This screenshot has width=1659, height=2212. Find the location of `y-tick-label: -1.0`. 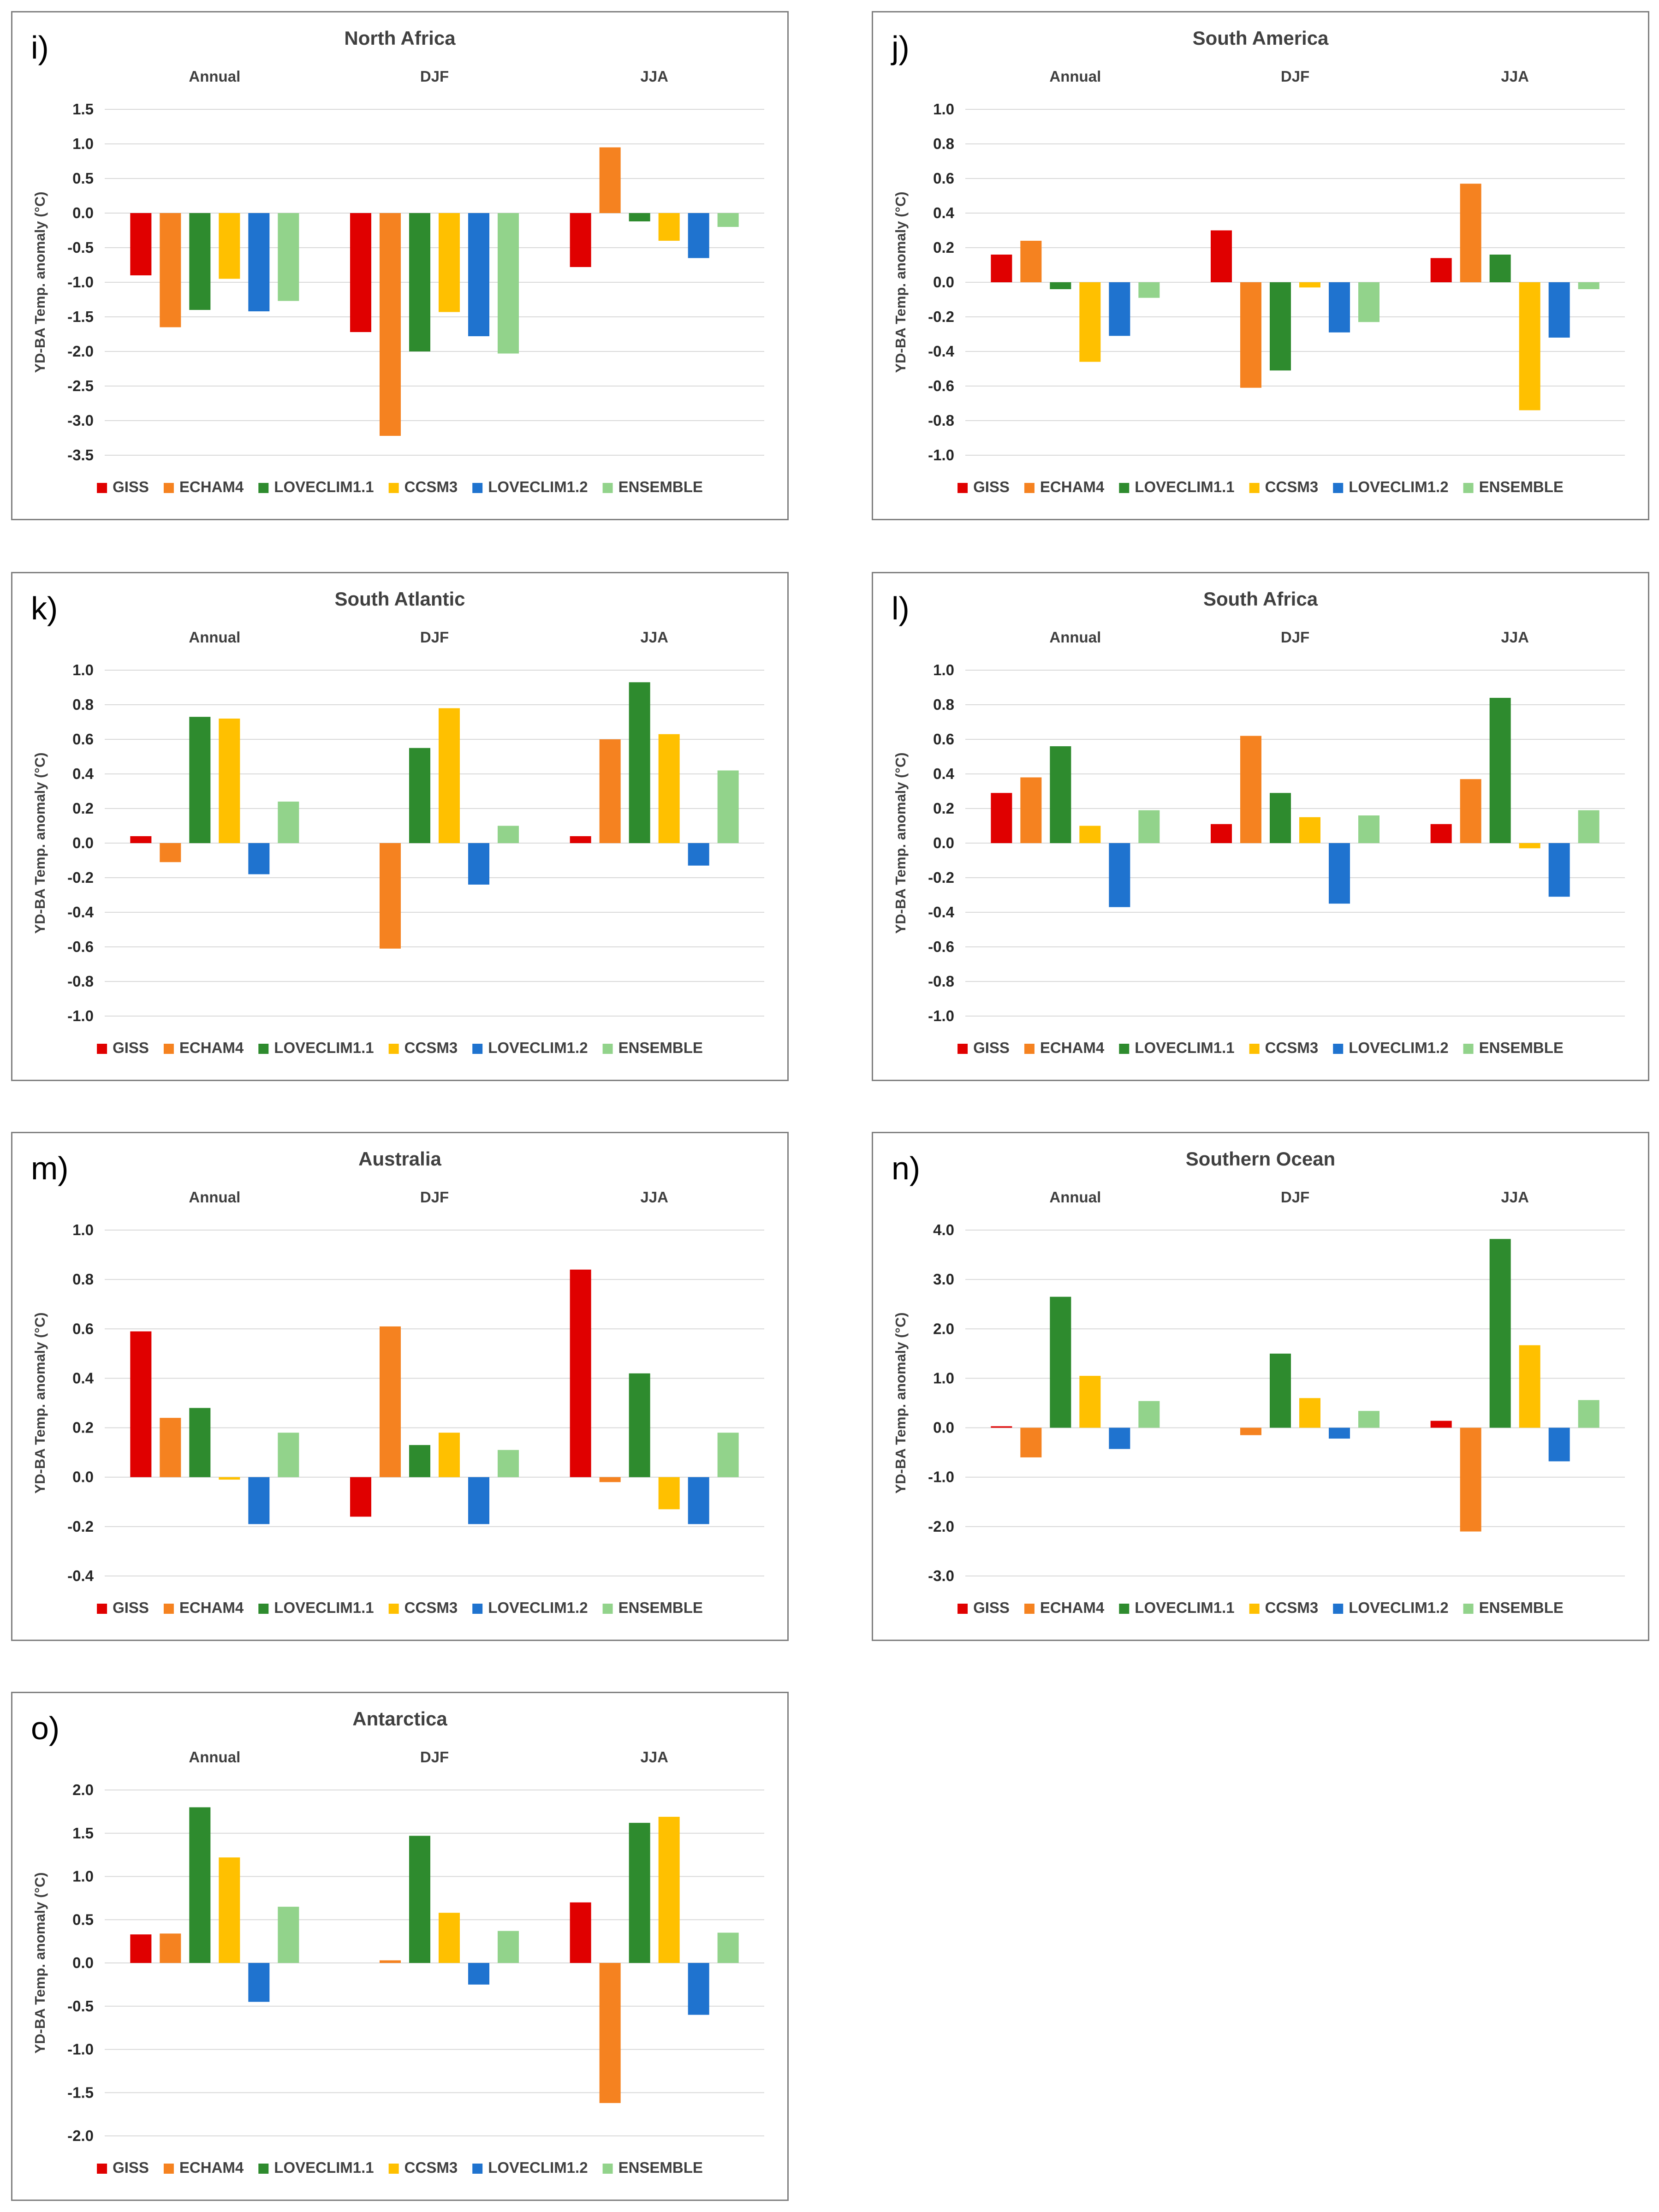

y-tick-label: -1.0 is located at coordinates (81, 2050).